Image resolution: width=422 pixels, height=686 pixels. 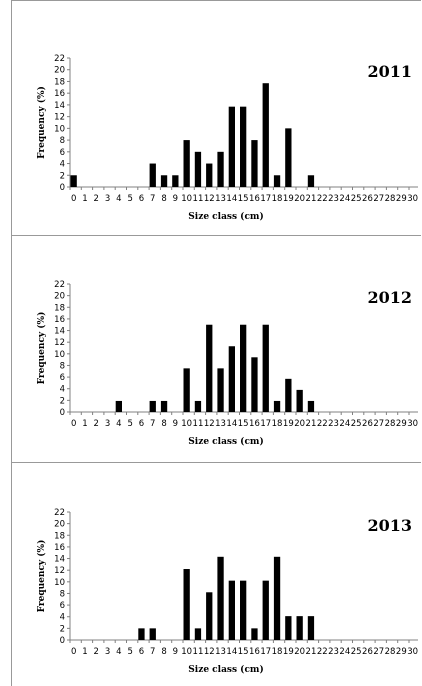 I want to click on x-tick-label: 7, so click(x=152, y=424).